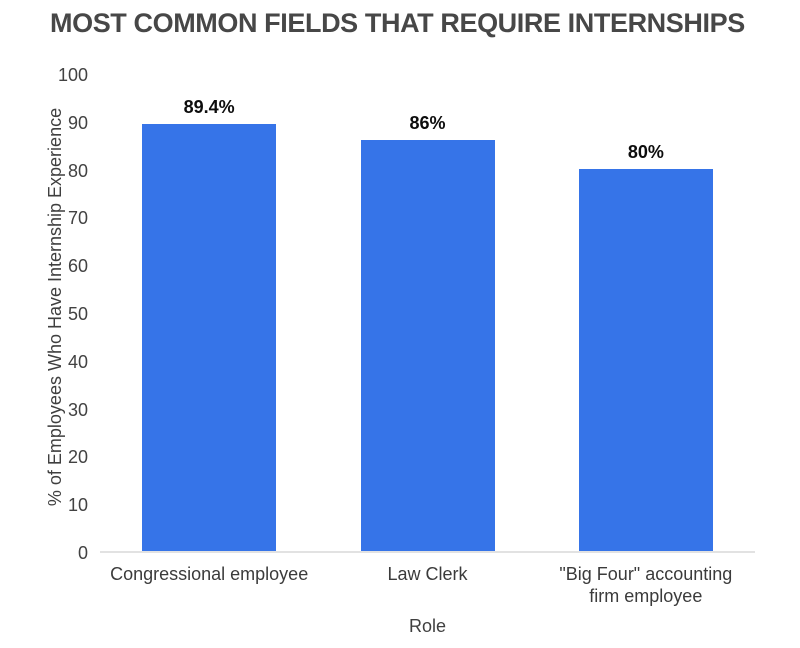  I want to click on bar-value-label: 80%, so click(645, 151).